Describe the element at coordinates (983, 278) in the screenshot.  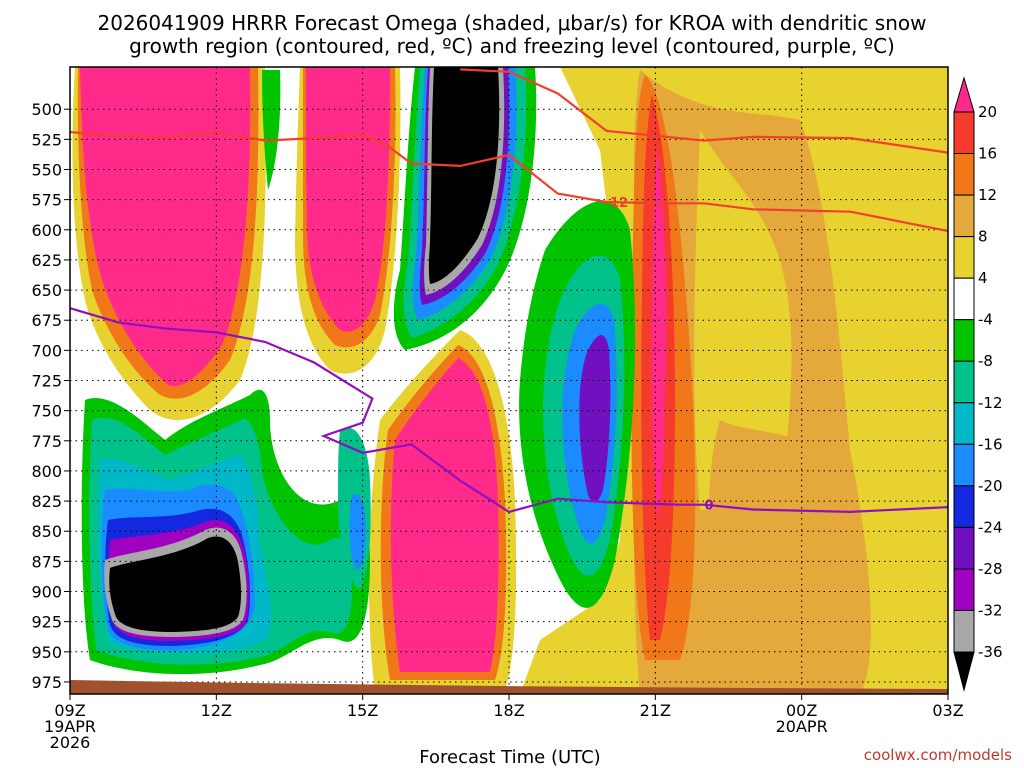
I see `colorbar-label: 4` at that location.